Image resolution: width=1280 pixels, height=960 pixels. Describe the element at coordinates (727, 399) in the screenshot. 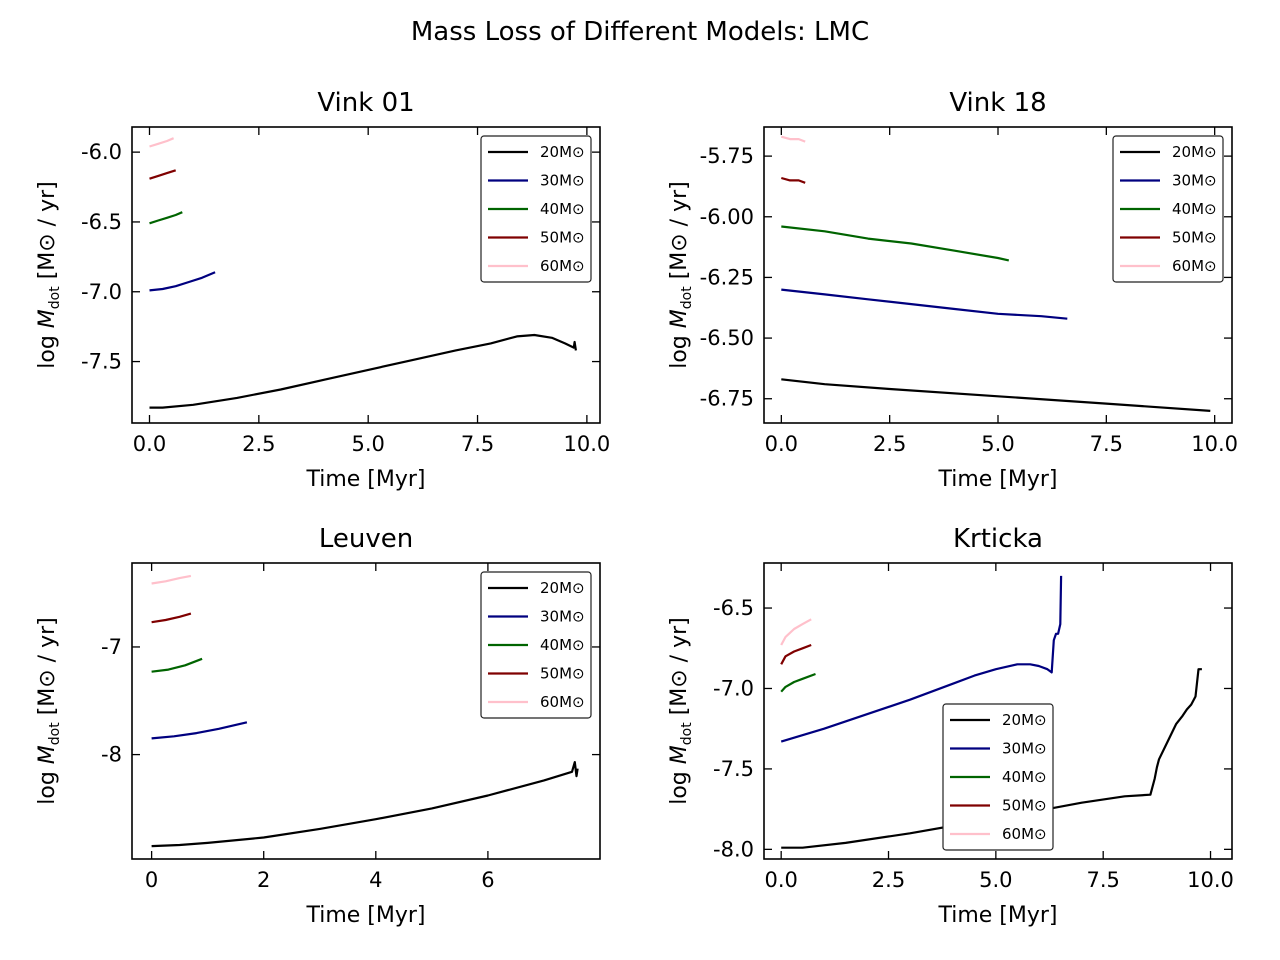

I see `y-tick-label: -6.75` at that location.